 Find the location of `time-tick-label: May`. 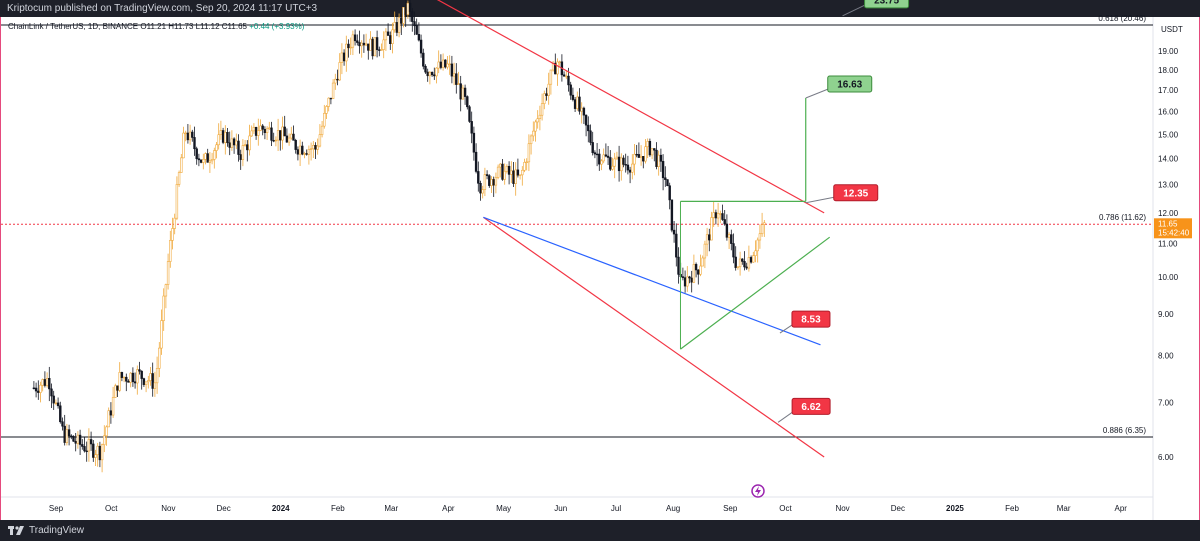

time-tick-label: May is located at coordinates (503, 508).